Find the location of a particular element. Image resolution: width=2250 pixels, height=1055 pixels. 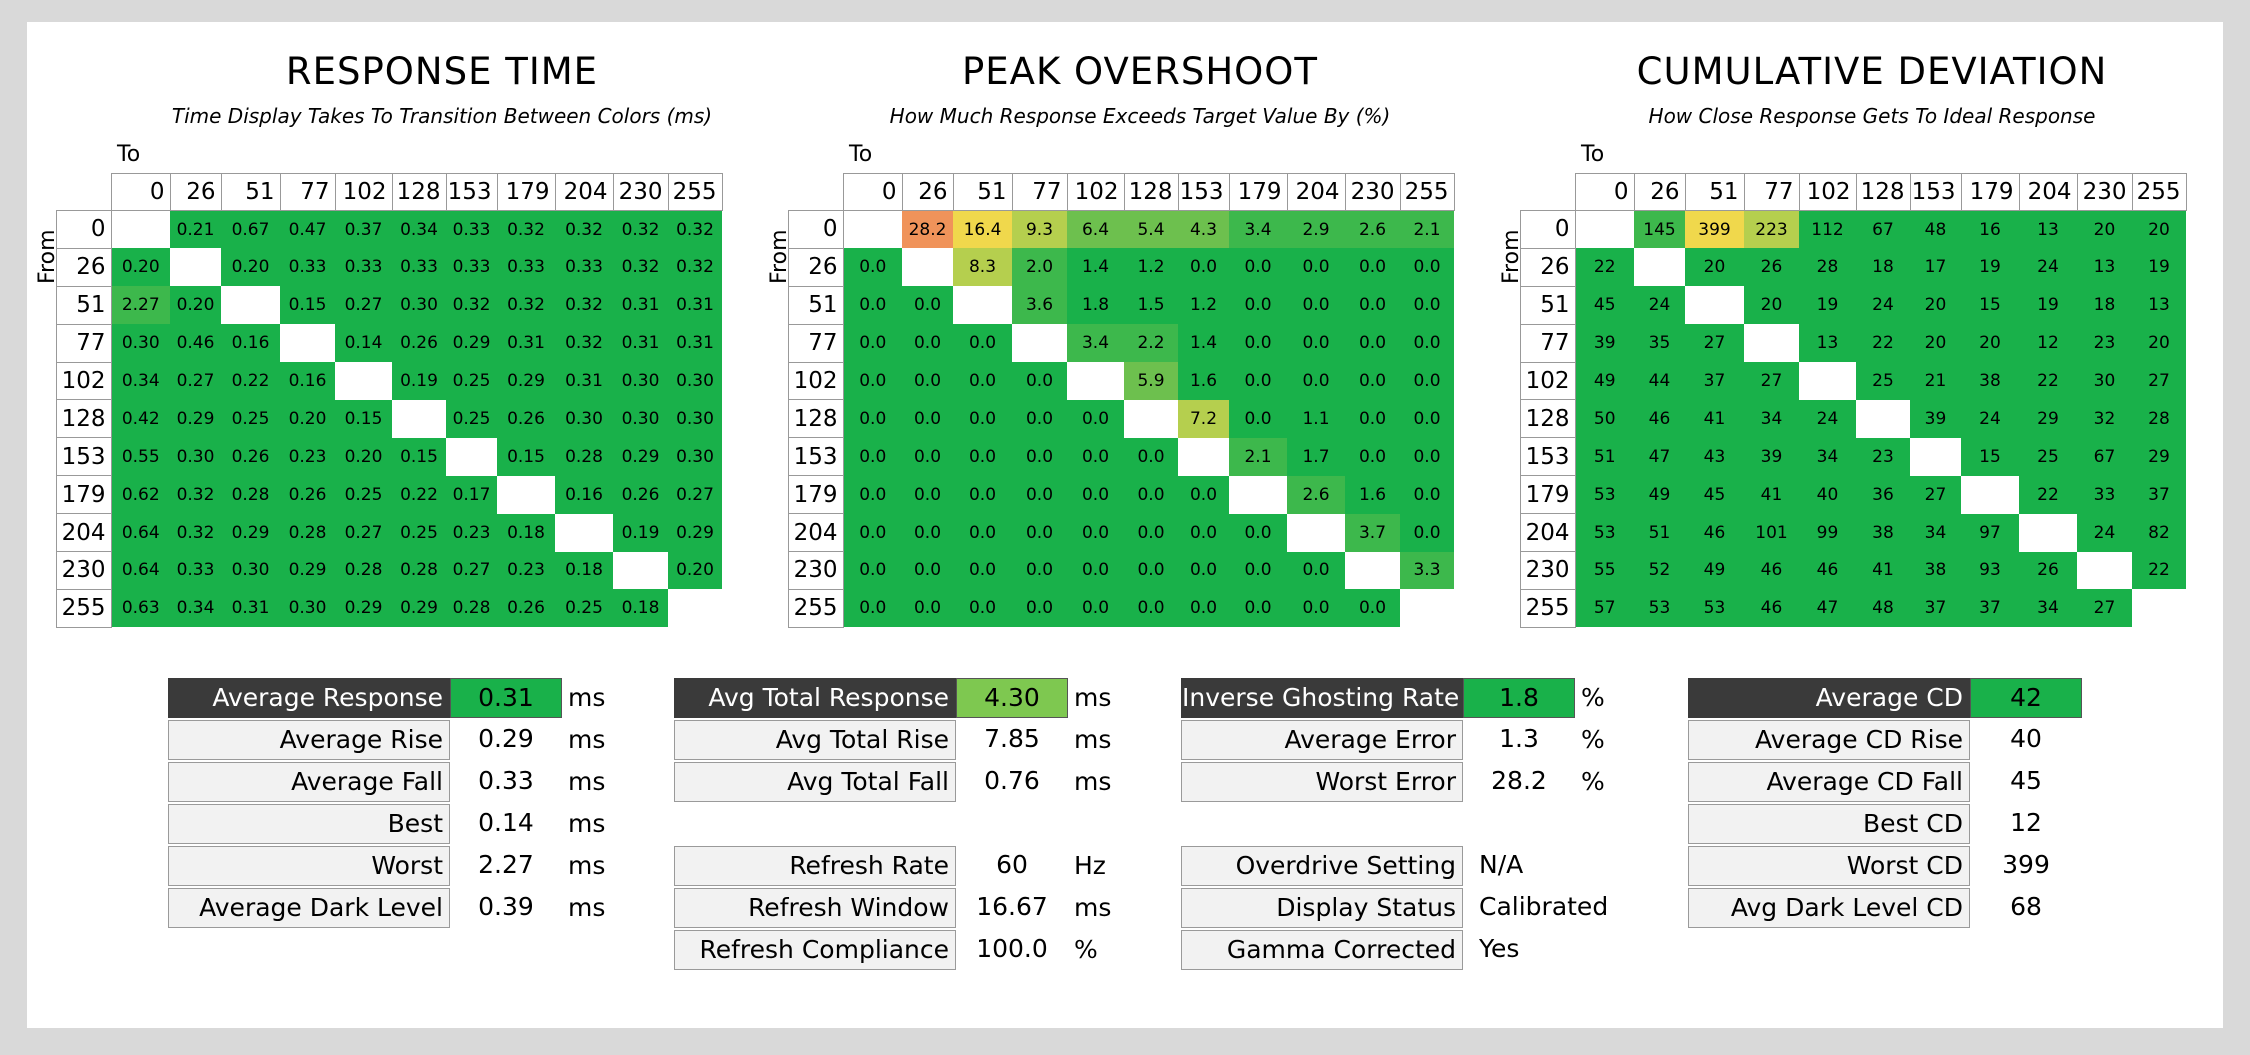

heatmap-cell: 0.28 is located at coordinates (419, 570).